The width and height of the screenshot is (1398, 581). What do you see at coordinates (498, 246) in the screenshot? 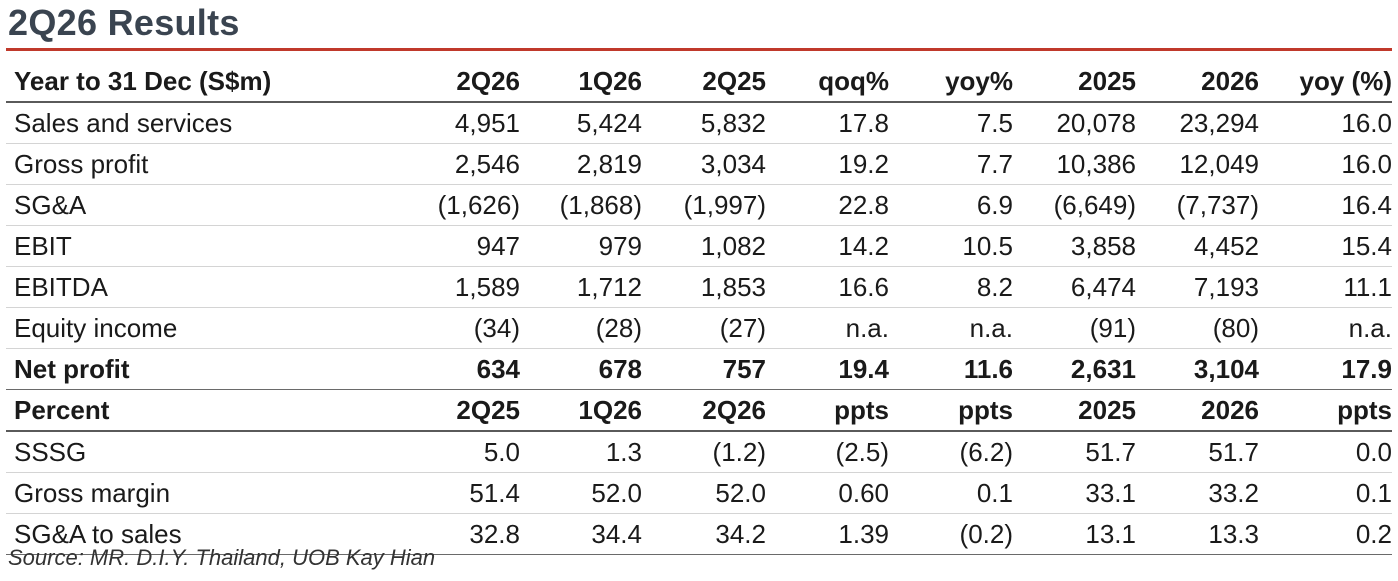
I see `value-cell: 947` at bounding box center [498, 246].